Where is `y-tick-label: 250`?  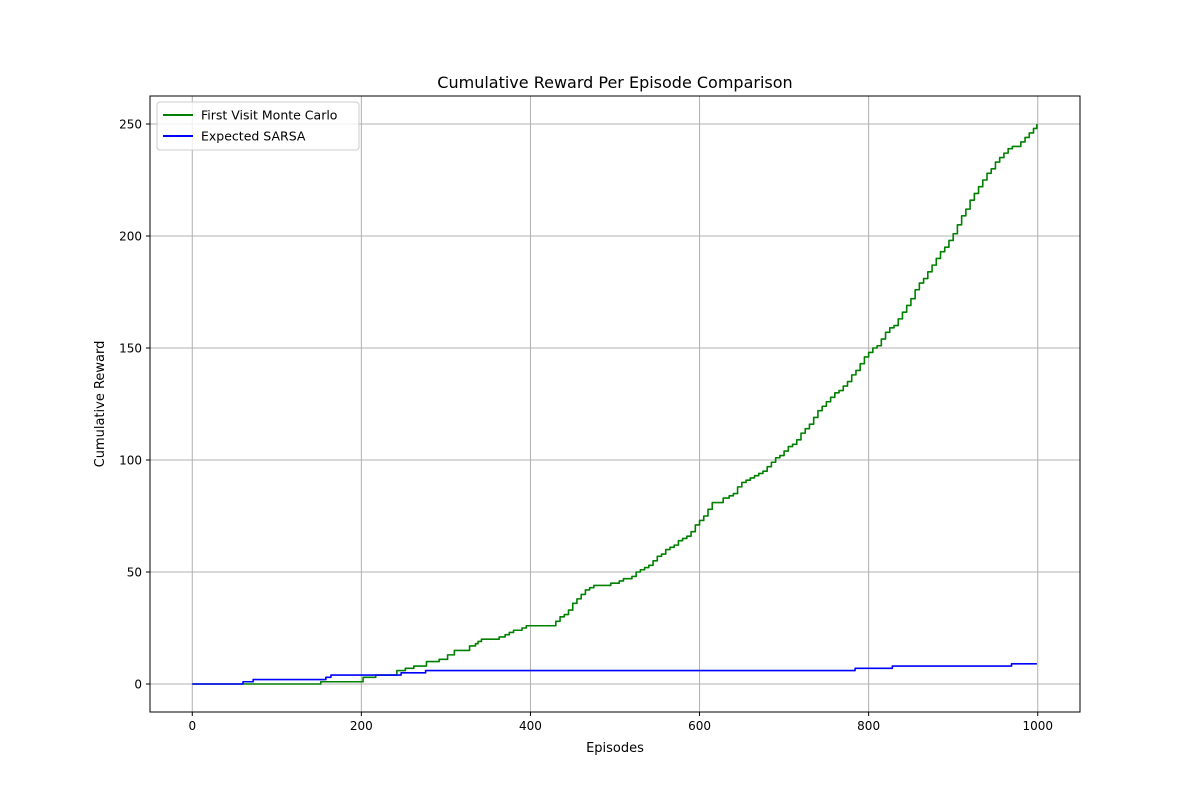 y-tick-label: 250 is located at coordinates (130, 125).